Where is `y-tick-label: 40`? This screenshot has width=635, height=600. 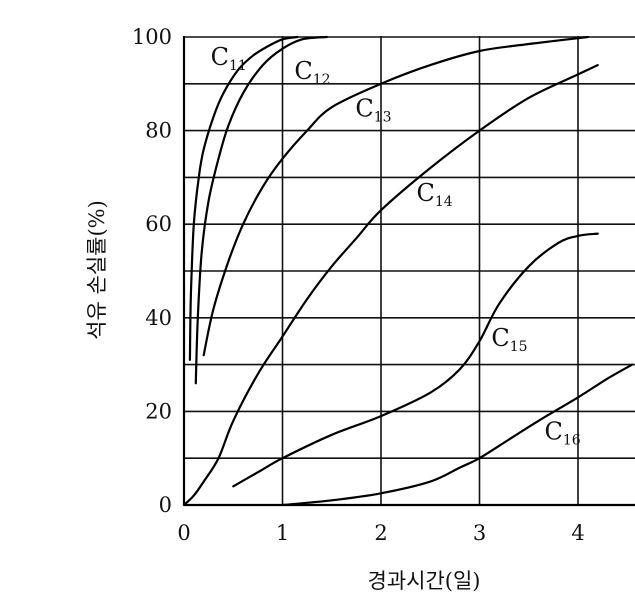 y-tick-label: 40 is located at coordinates (158, 318).